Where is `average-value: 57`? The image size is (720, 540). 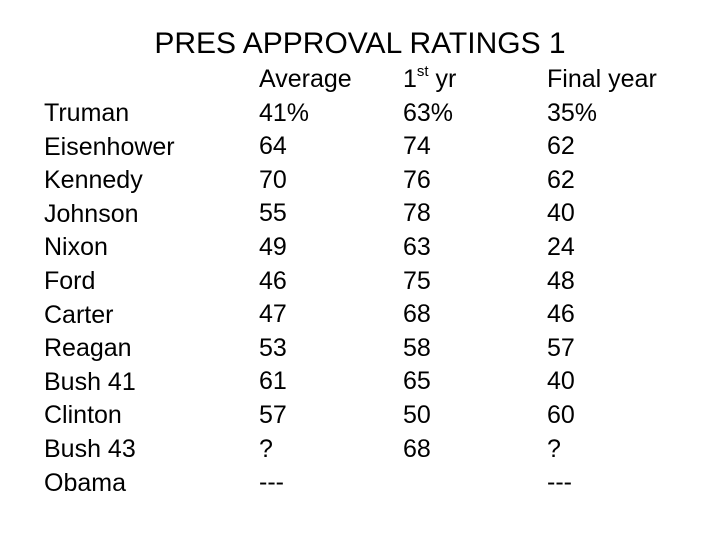 average-value: 57 is located at coordinates (273, 414).